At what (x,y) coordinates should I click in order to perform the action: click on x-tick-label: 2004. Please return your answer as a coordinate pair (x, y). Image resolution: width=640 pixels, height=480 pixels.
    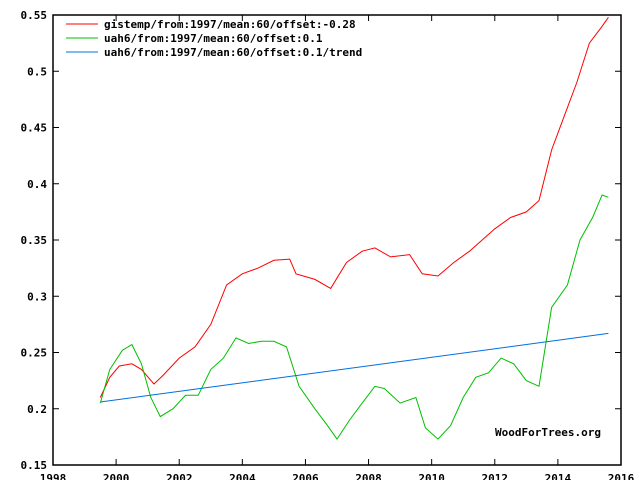
    Looking at the image, I should click on (242, 476).